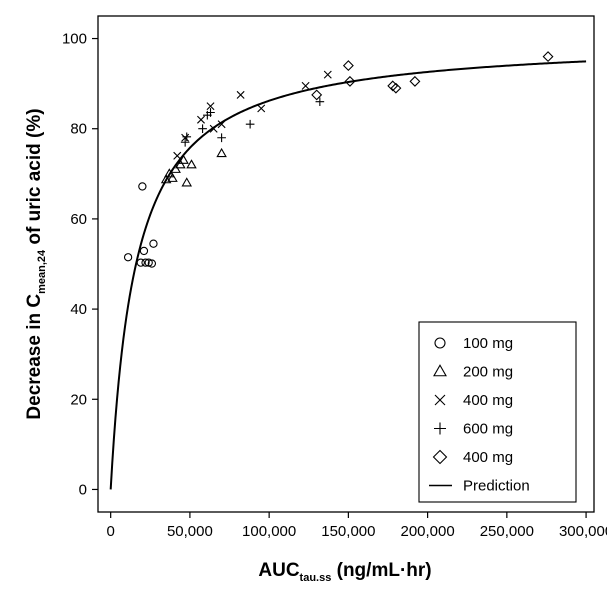  I want to click on legend-label: 600 mg, so click(488, 429).